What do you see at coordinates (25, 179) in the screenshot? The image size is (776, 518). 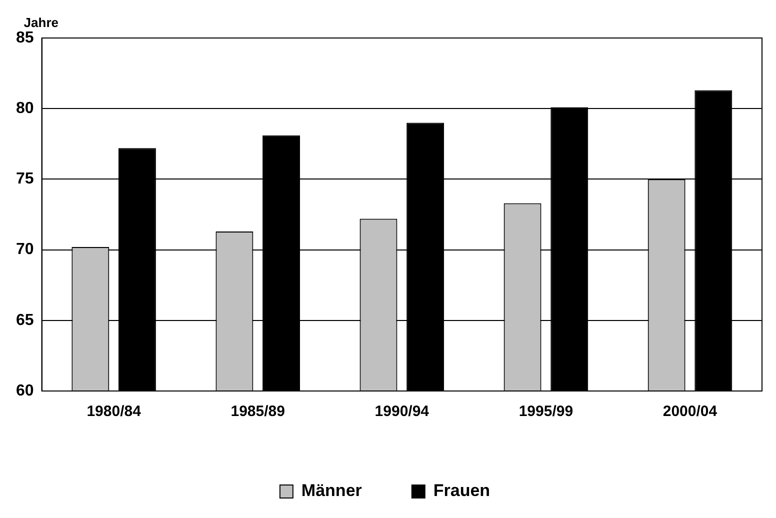 I see `y-tick-label: 75` at bounding box center [25, 179].